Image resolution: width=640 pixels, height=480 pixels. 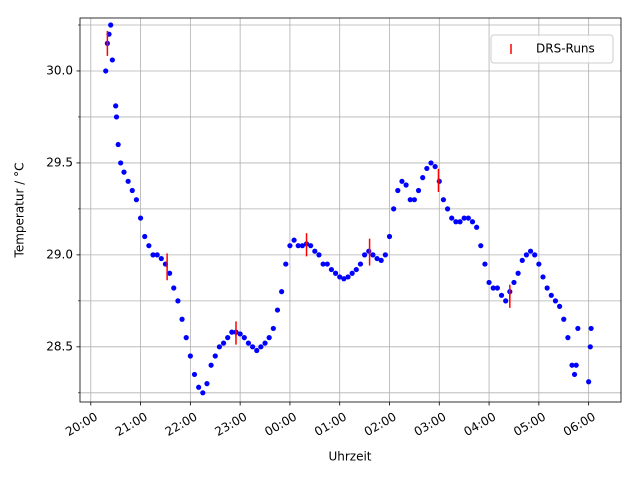 What do you see at coordinates (380, 424) in the screenshot?
I see `x-tick-label: 02:00` at bounding box center [380, 424].